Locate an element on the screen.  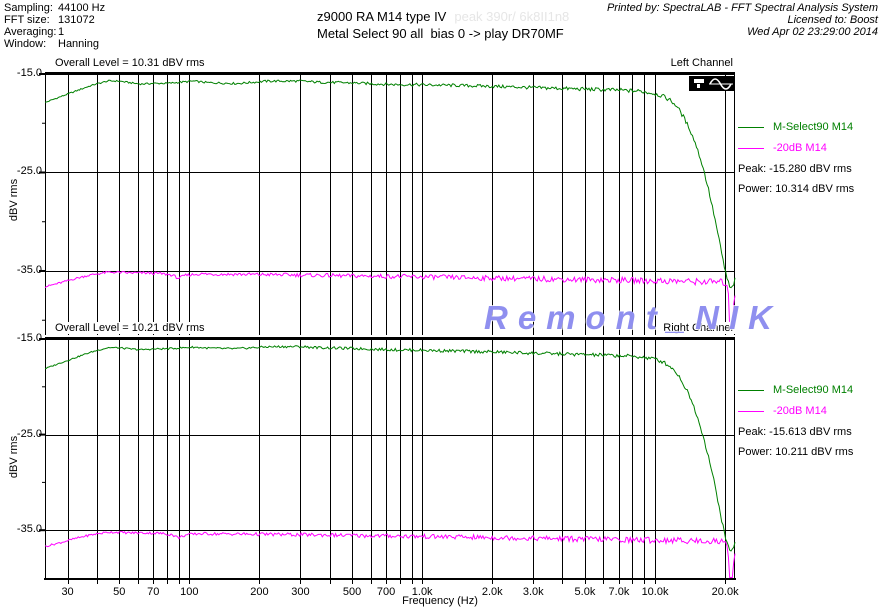
x-axis-line is located at coordinates (390, 579).